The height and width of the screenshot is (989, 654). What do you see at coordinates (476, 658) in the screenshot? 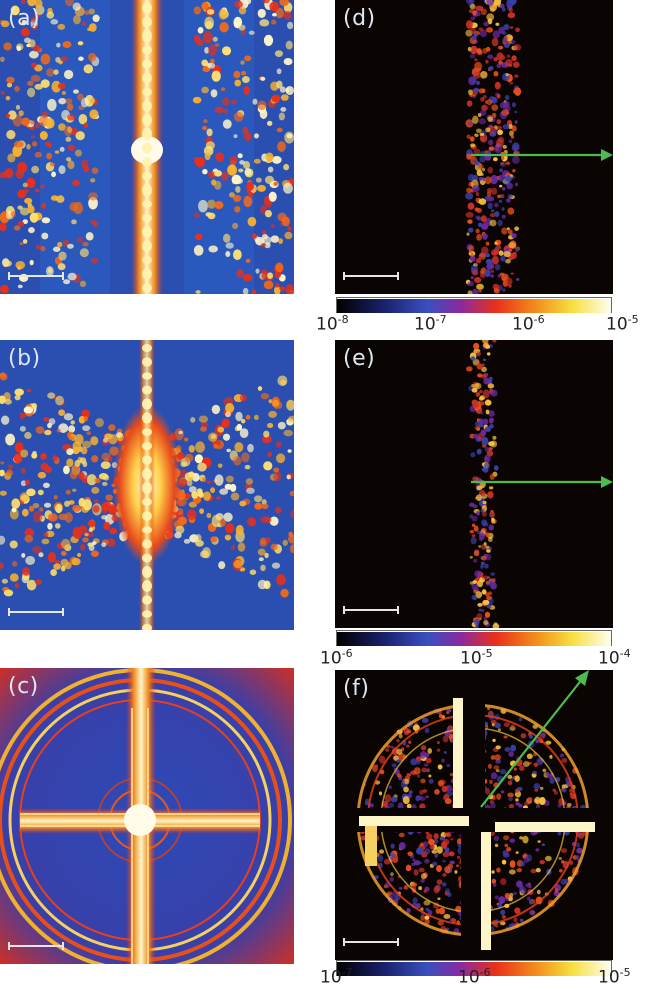
I see `colorbar-e-tick-2: 10⁻⁵` at bounding box center [476, 658].